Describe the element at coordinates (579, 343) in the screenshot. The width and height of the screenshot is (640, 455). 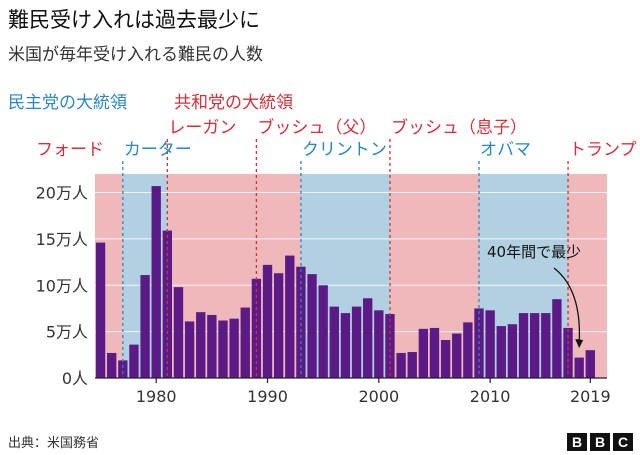
I see `annotation-arrowhead` at that location.